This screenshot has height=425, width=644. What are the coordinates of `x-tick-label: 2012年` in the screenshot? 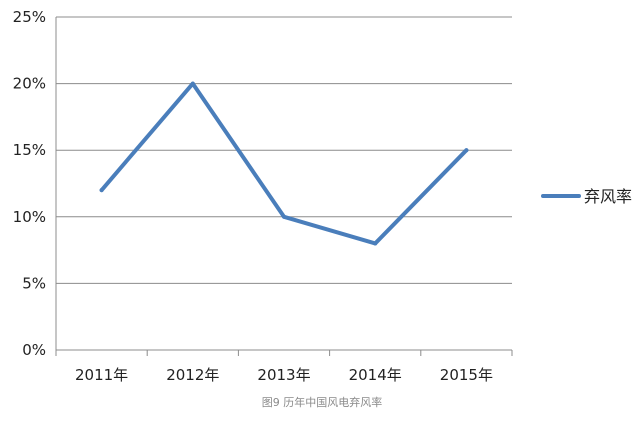 It's located at (192, 375).